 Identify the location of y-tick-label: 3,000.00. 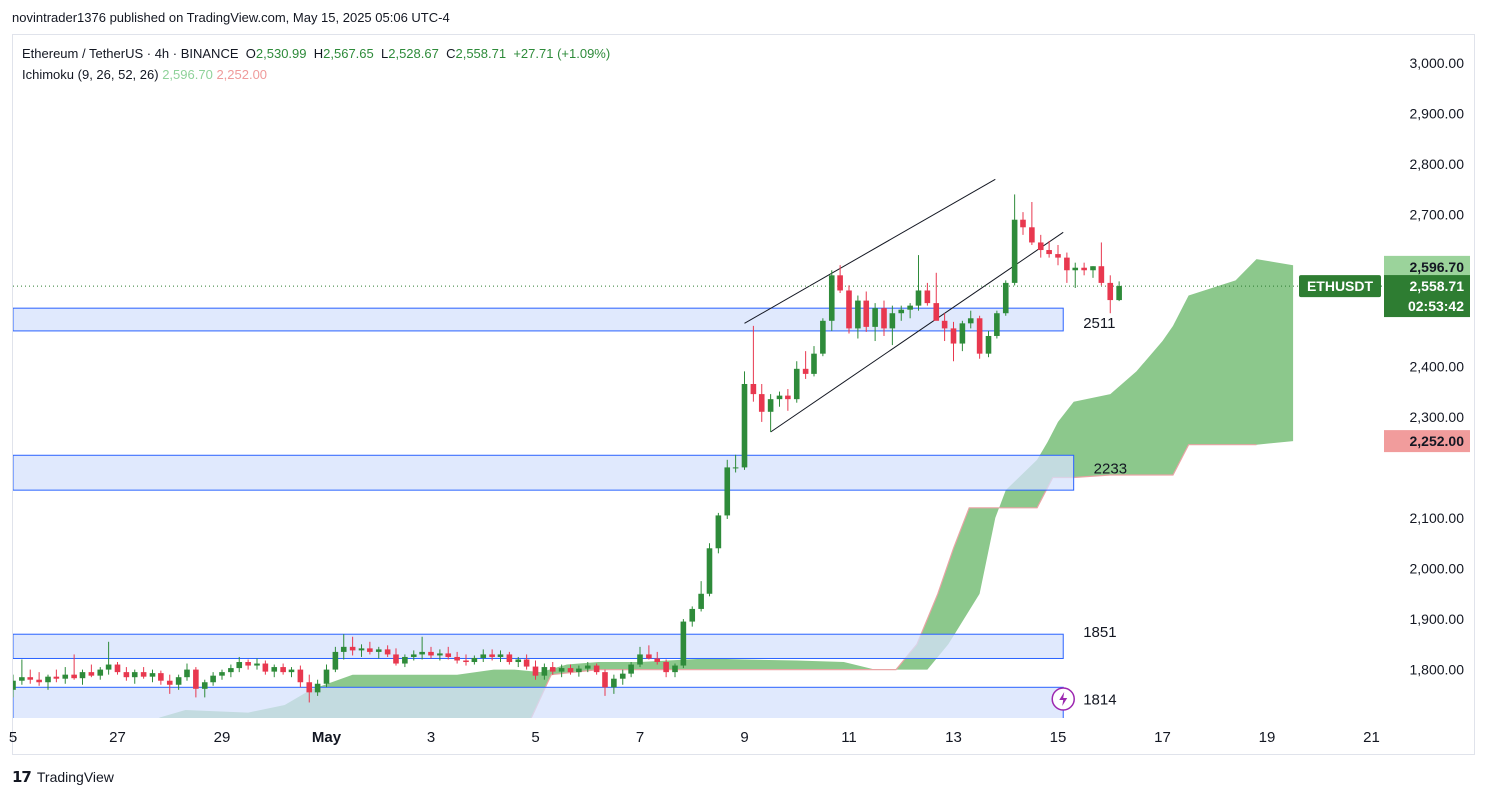
(1437, 63).